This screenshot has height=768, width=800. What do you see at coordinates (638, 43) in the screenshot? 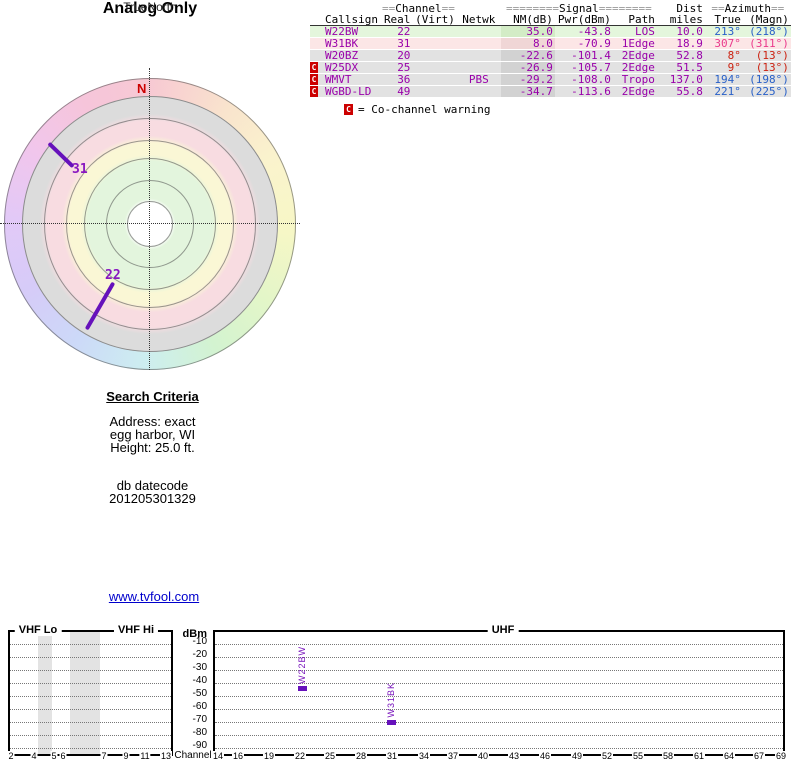
I see `path-cell: 1Edge` at bounding box center [638, 43].